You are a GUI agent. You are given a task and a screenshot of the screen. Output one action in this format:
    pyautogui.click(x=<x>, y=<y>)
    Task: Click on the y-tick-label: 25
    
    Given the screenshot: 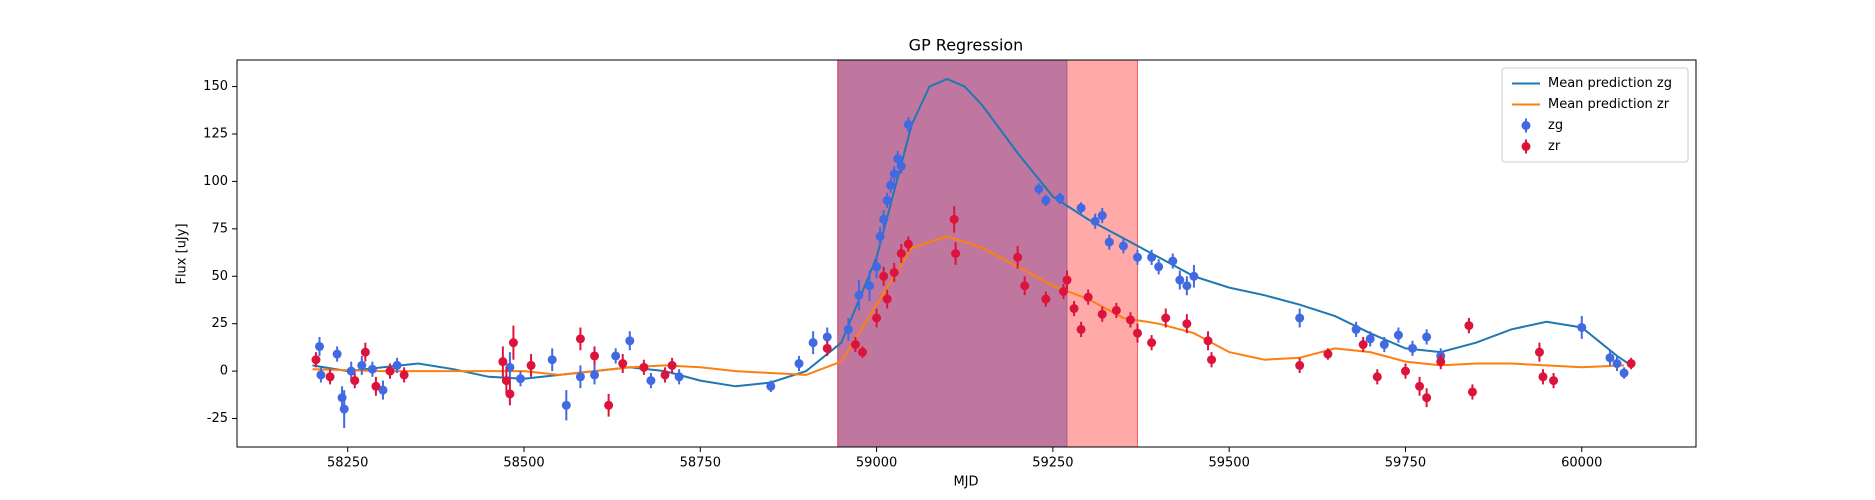 What is the action you would take?
    pyautogui.click(x=219, y=323)
    